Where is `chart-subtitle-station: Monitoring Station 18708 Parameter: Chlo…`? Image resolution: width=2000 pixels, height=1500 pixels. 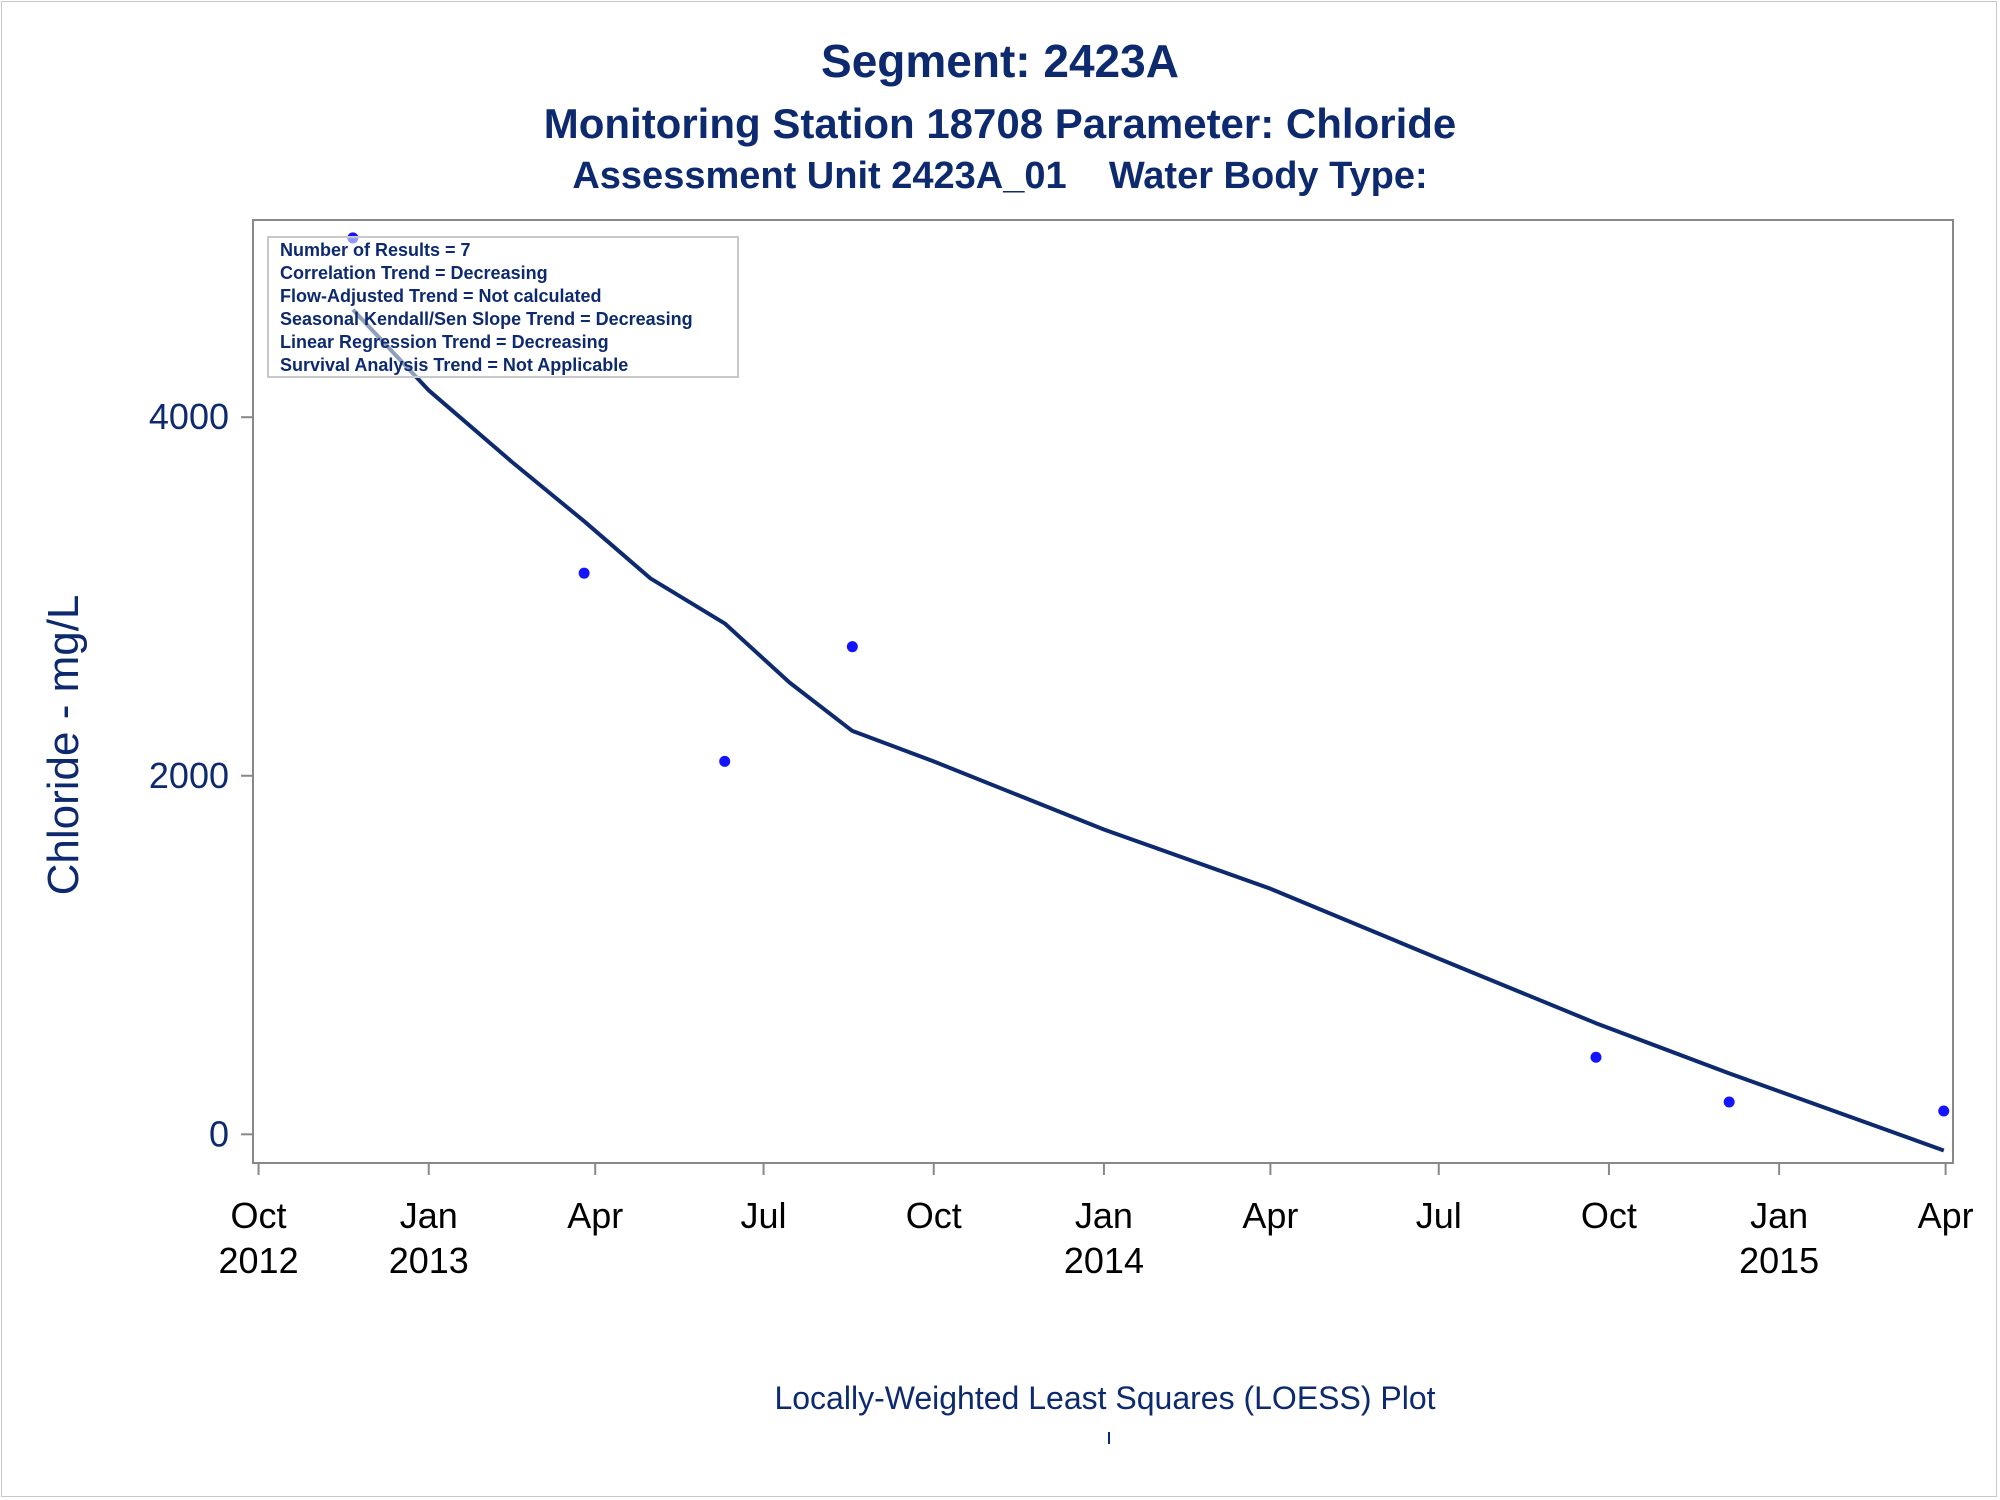 chart-subtitle-station: Monitoring Station 18708 Parameter: Chlo… is located at coordinates (1000, 123).